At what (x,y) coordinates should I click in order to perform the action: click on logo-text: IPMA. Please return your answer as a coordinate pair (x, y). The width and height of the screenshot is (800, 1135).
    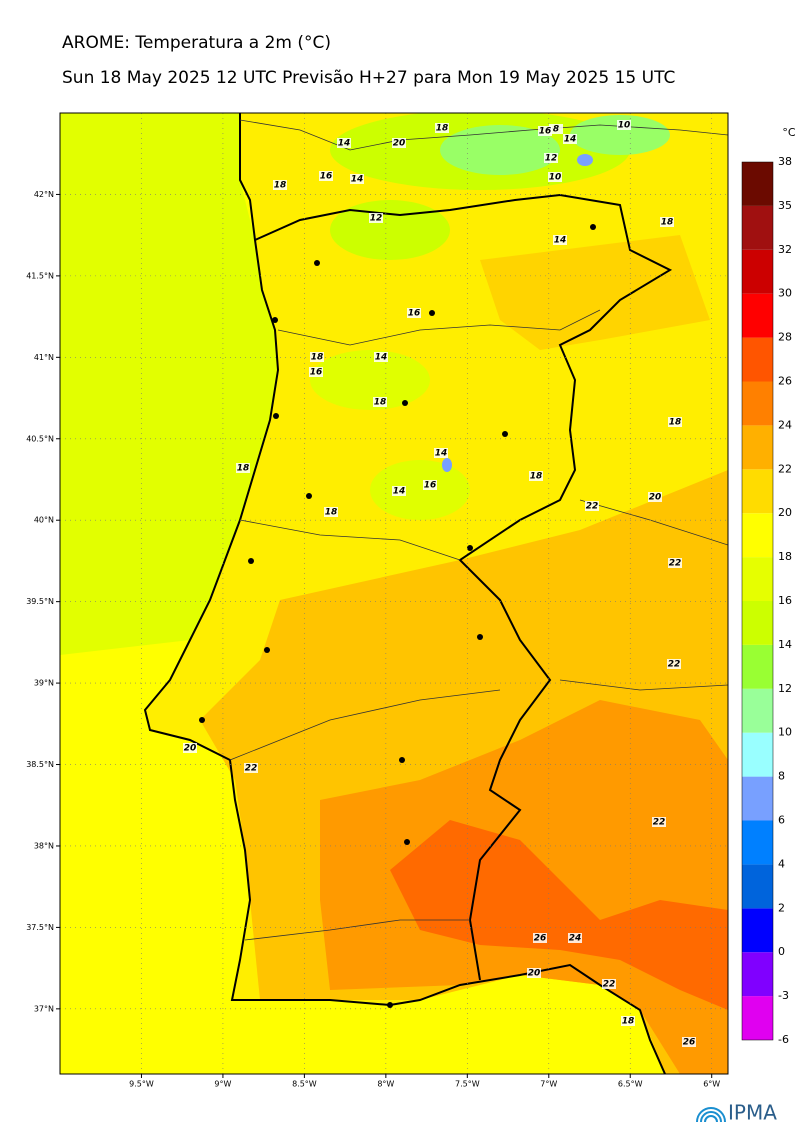
    Looking at the image, I should click on (752, 1113).